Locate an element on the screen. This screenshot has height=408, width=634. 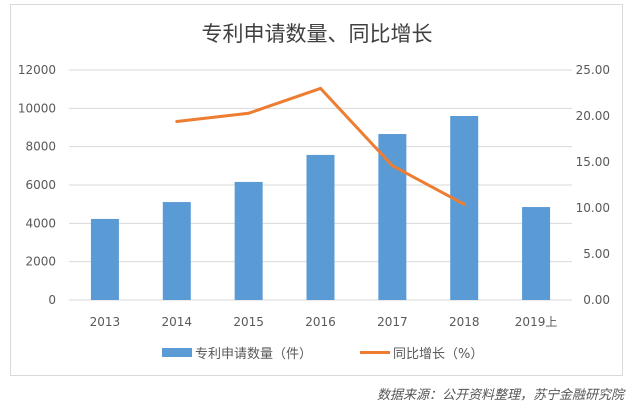
chart-title: 专利申请数量、同比增长 is located at coordinates (317, 34).